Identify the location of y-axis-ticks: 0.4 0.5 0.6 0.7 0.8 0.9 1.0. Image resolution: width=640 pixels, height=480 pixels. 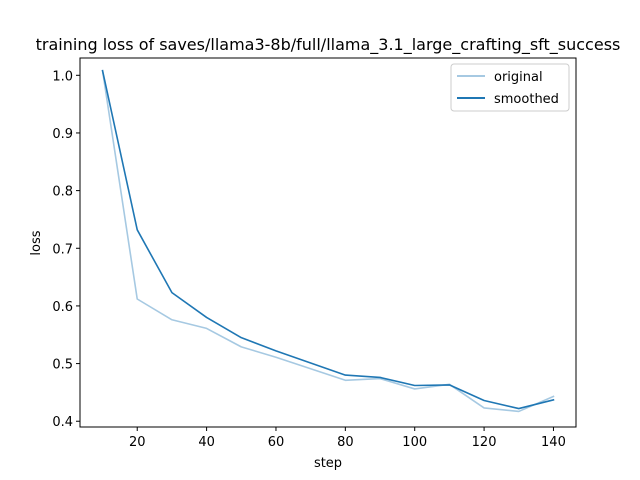
(66, 249).